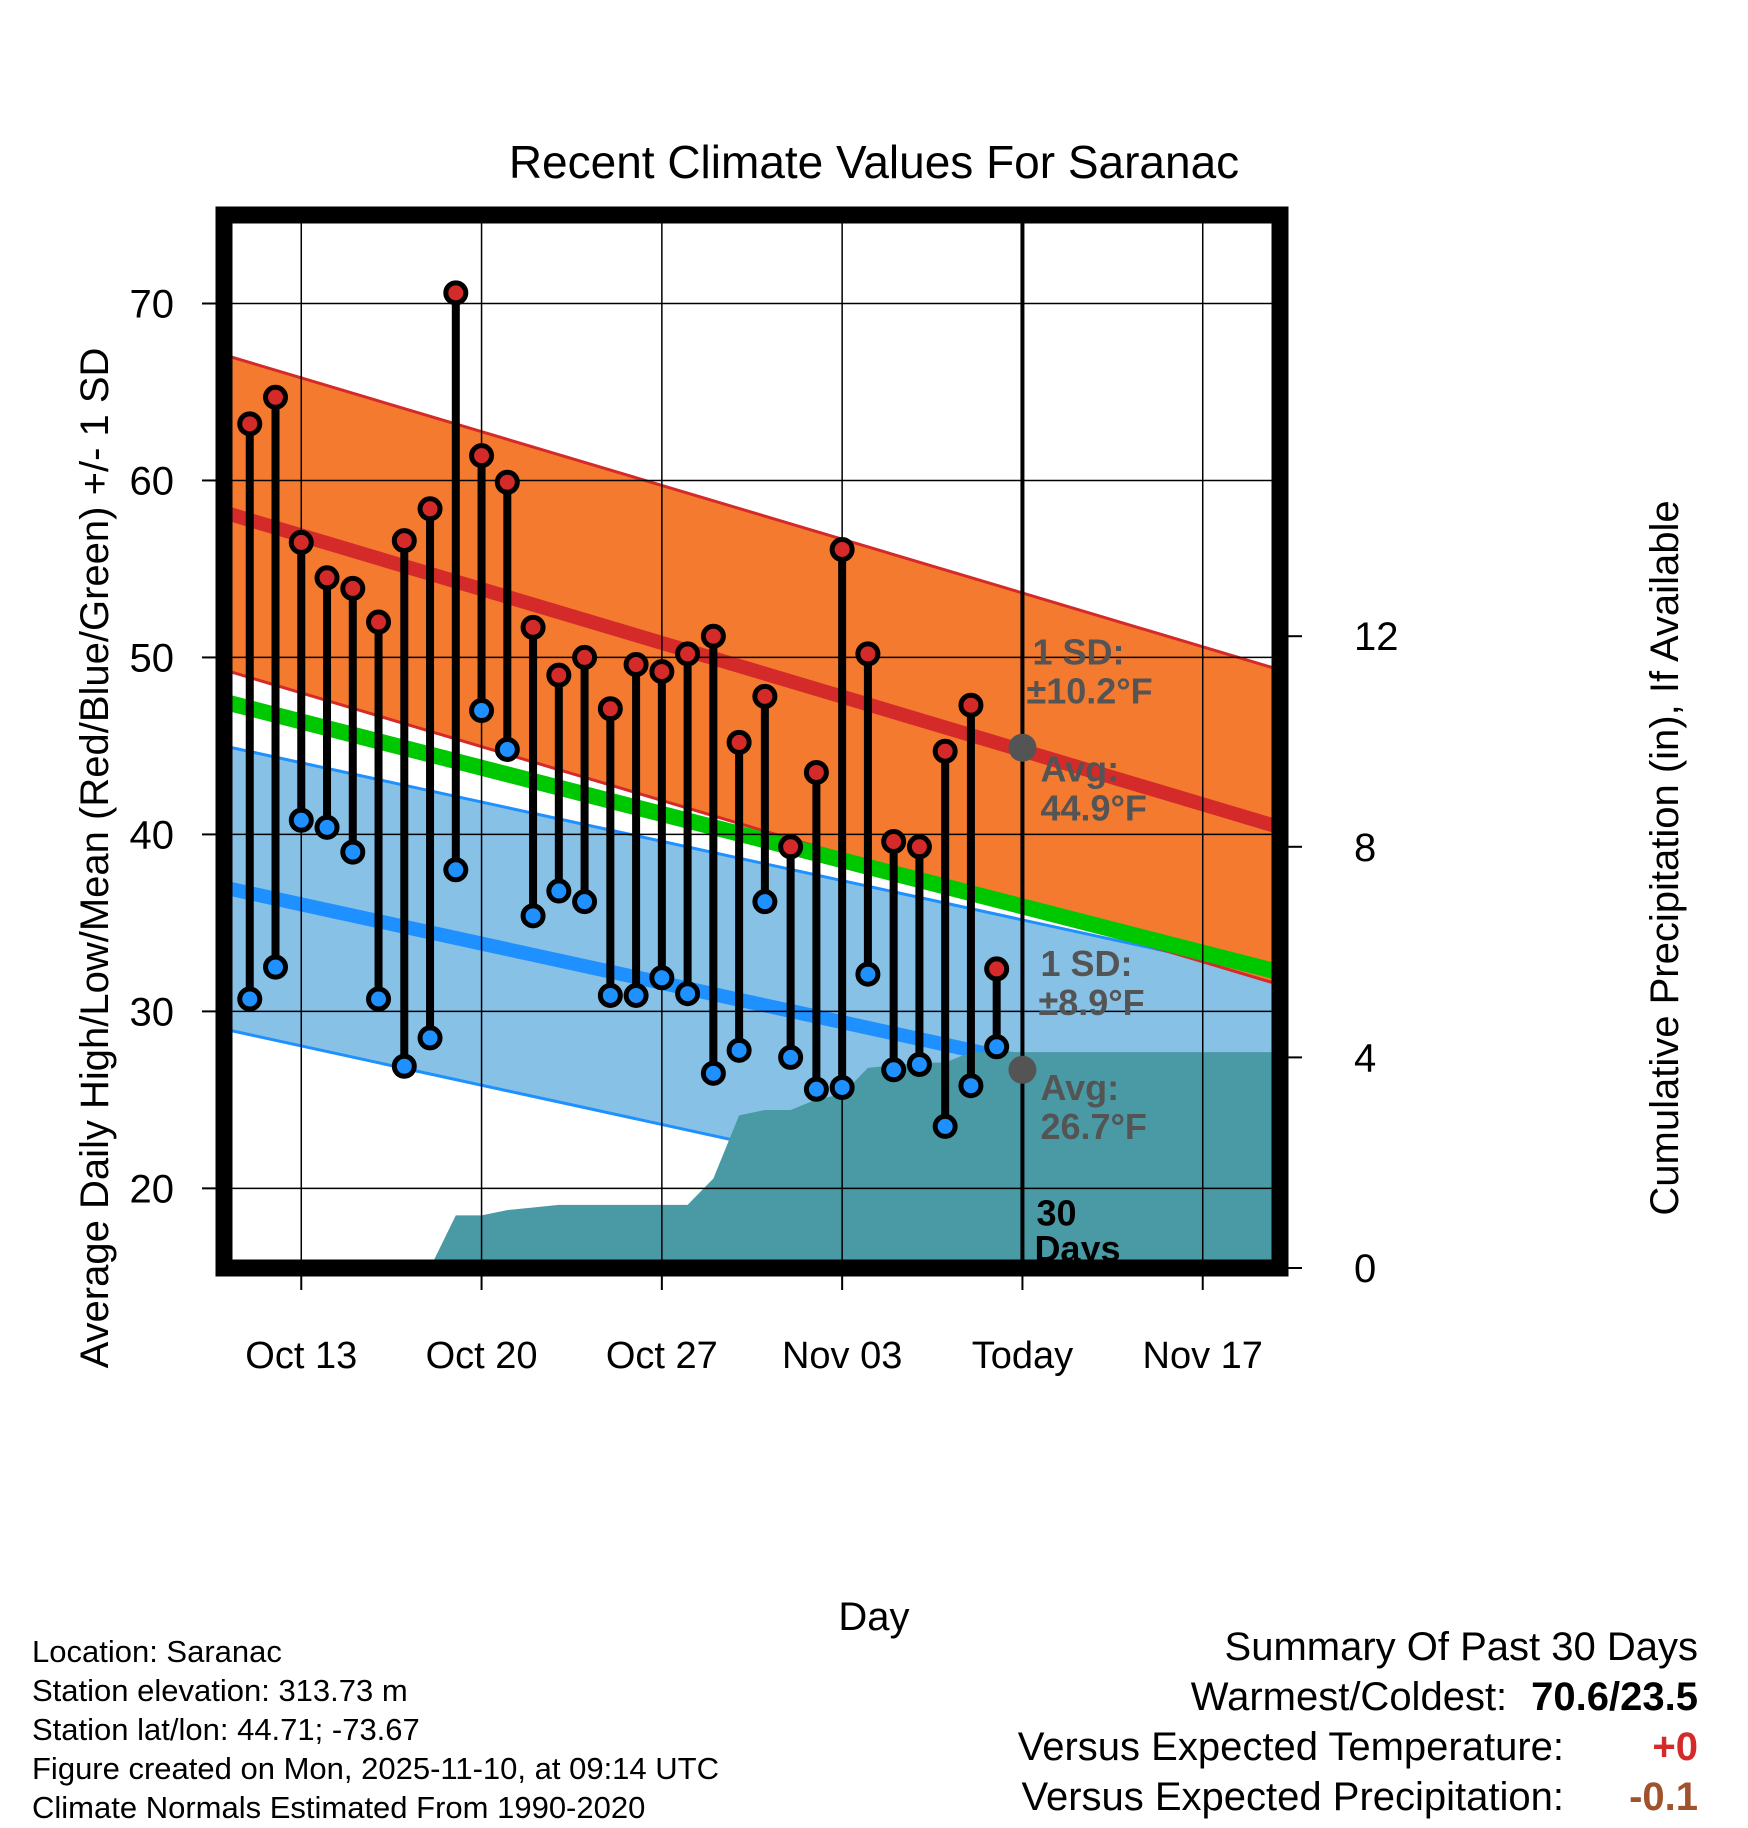 Image resolution: width=1748 pixels, height=1828 pixels. What do you see at coordinates (1365, 1269) in the screenshot?
I see `y2-tick-label: 0` at bounding box center [1365, 1269].